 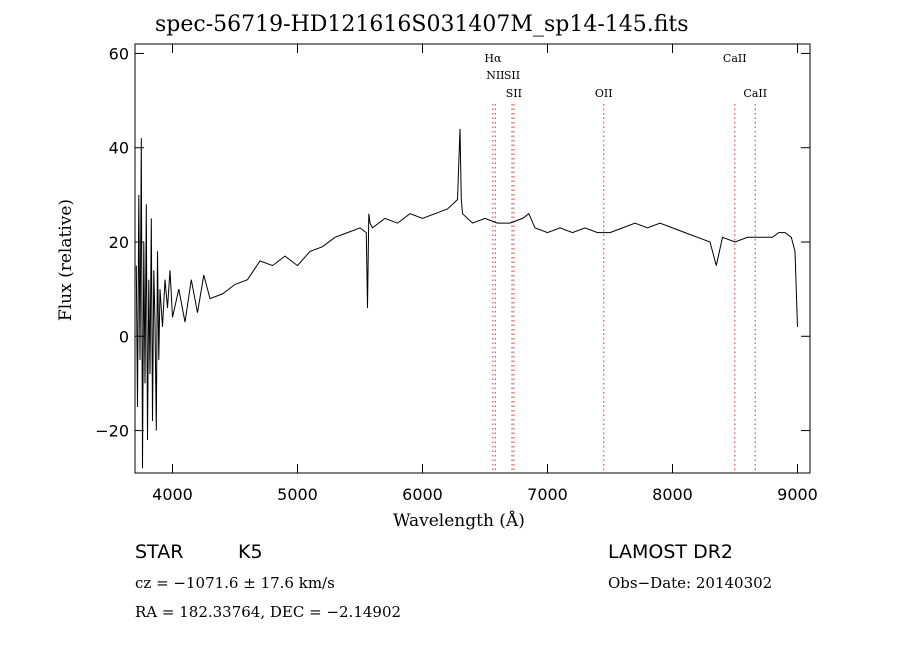 What do you see at coordinates (672, 494) in the screenshot?
I see `x-tick-label: 8000` at bounding box center [672, 494].